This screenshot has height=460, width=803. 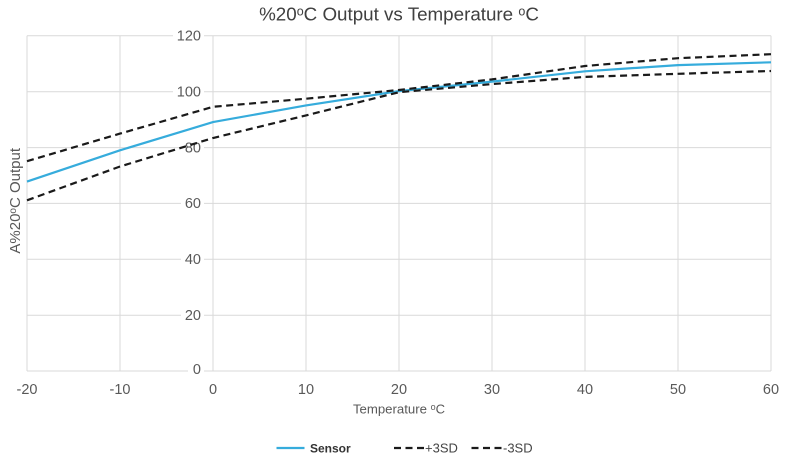 What do you see at coordinates (399, 409) in the screenshot?
I see `svg-text: Temperature oC` at bounding box center [399, 409].